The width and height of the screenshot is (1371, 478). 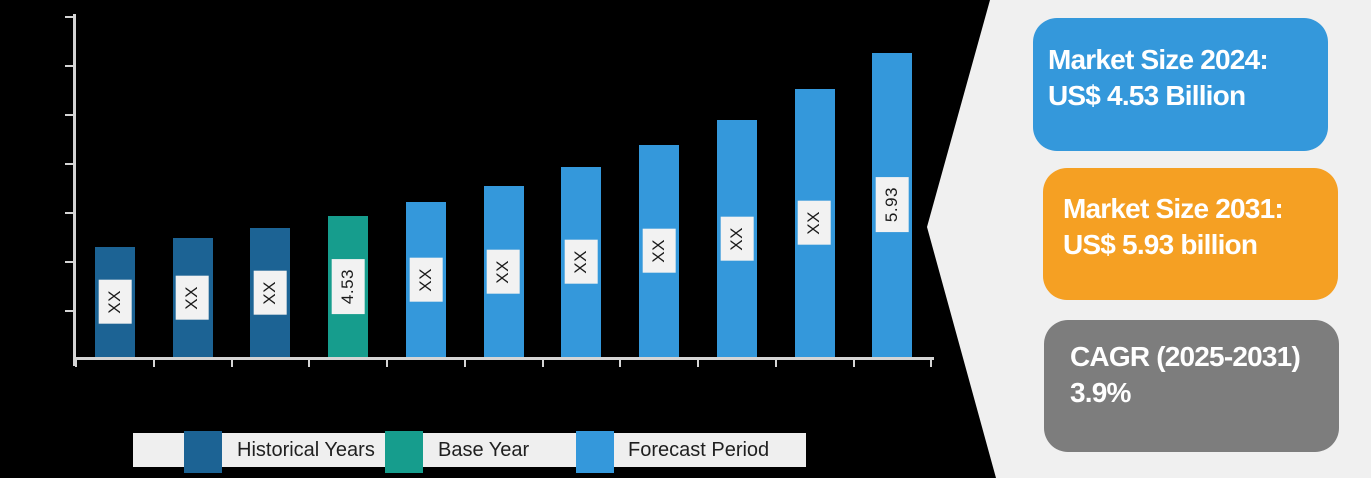 I want to click on bar-10-forecast: XX, so click(x=814, y=223).